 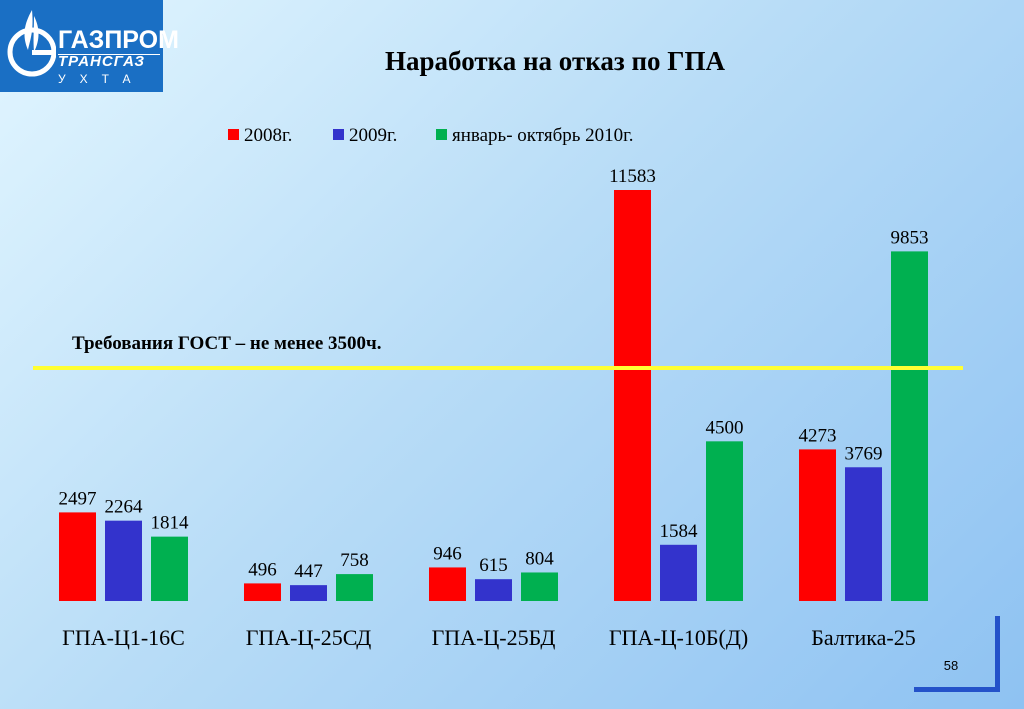 I want to click on gazprom-flame-icon, so click(x=31, y=43).